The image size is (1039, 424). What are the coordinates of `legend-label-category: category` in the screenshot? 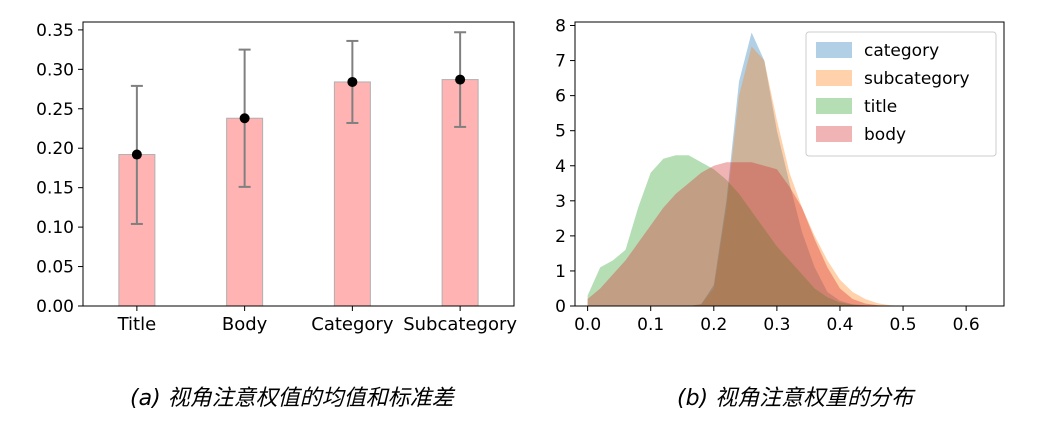 It's located at (901, 51).